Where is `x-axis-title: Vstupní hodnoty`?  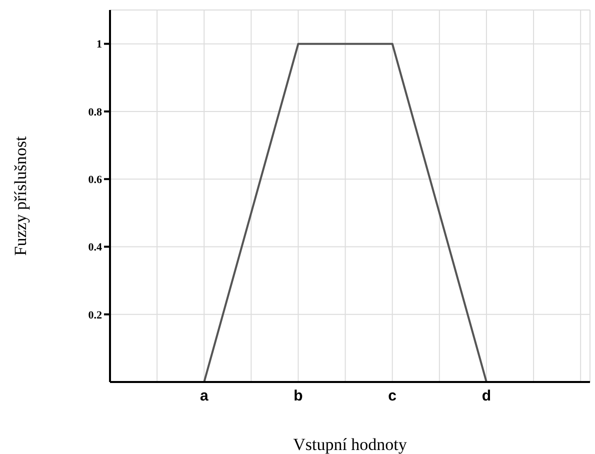 x-axis-title: Vstupní hodnoty is located at coordinates (350, 444).